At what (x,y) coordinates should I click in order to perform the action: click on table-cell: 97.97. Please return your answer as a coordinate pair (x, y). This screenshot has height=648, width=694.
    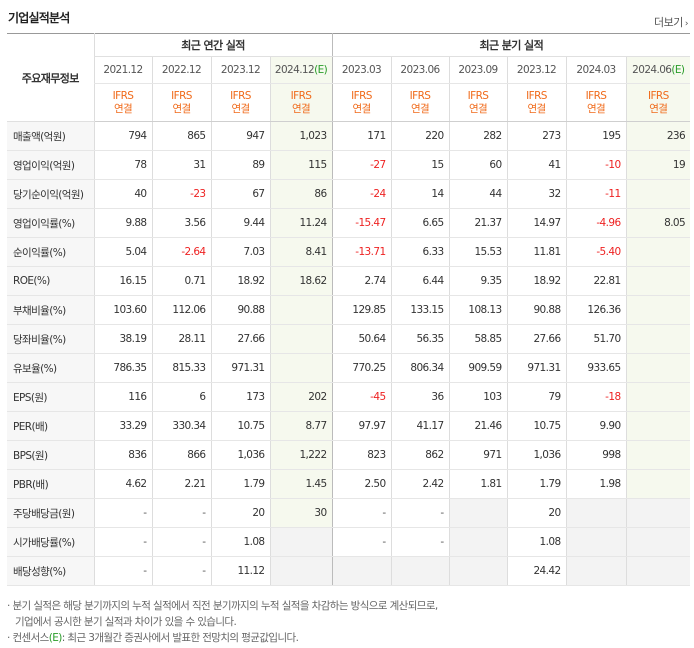
    Looking at the image, I should click on (361, 426).